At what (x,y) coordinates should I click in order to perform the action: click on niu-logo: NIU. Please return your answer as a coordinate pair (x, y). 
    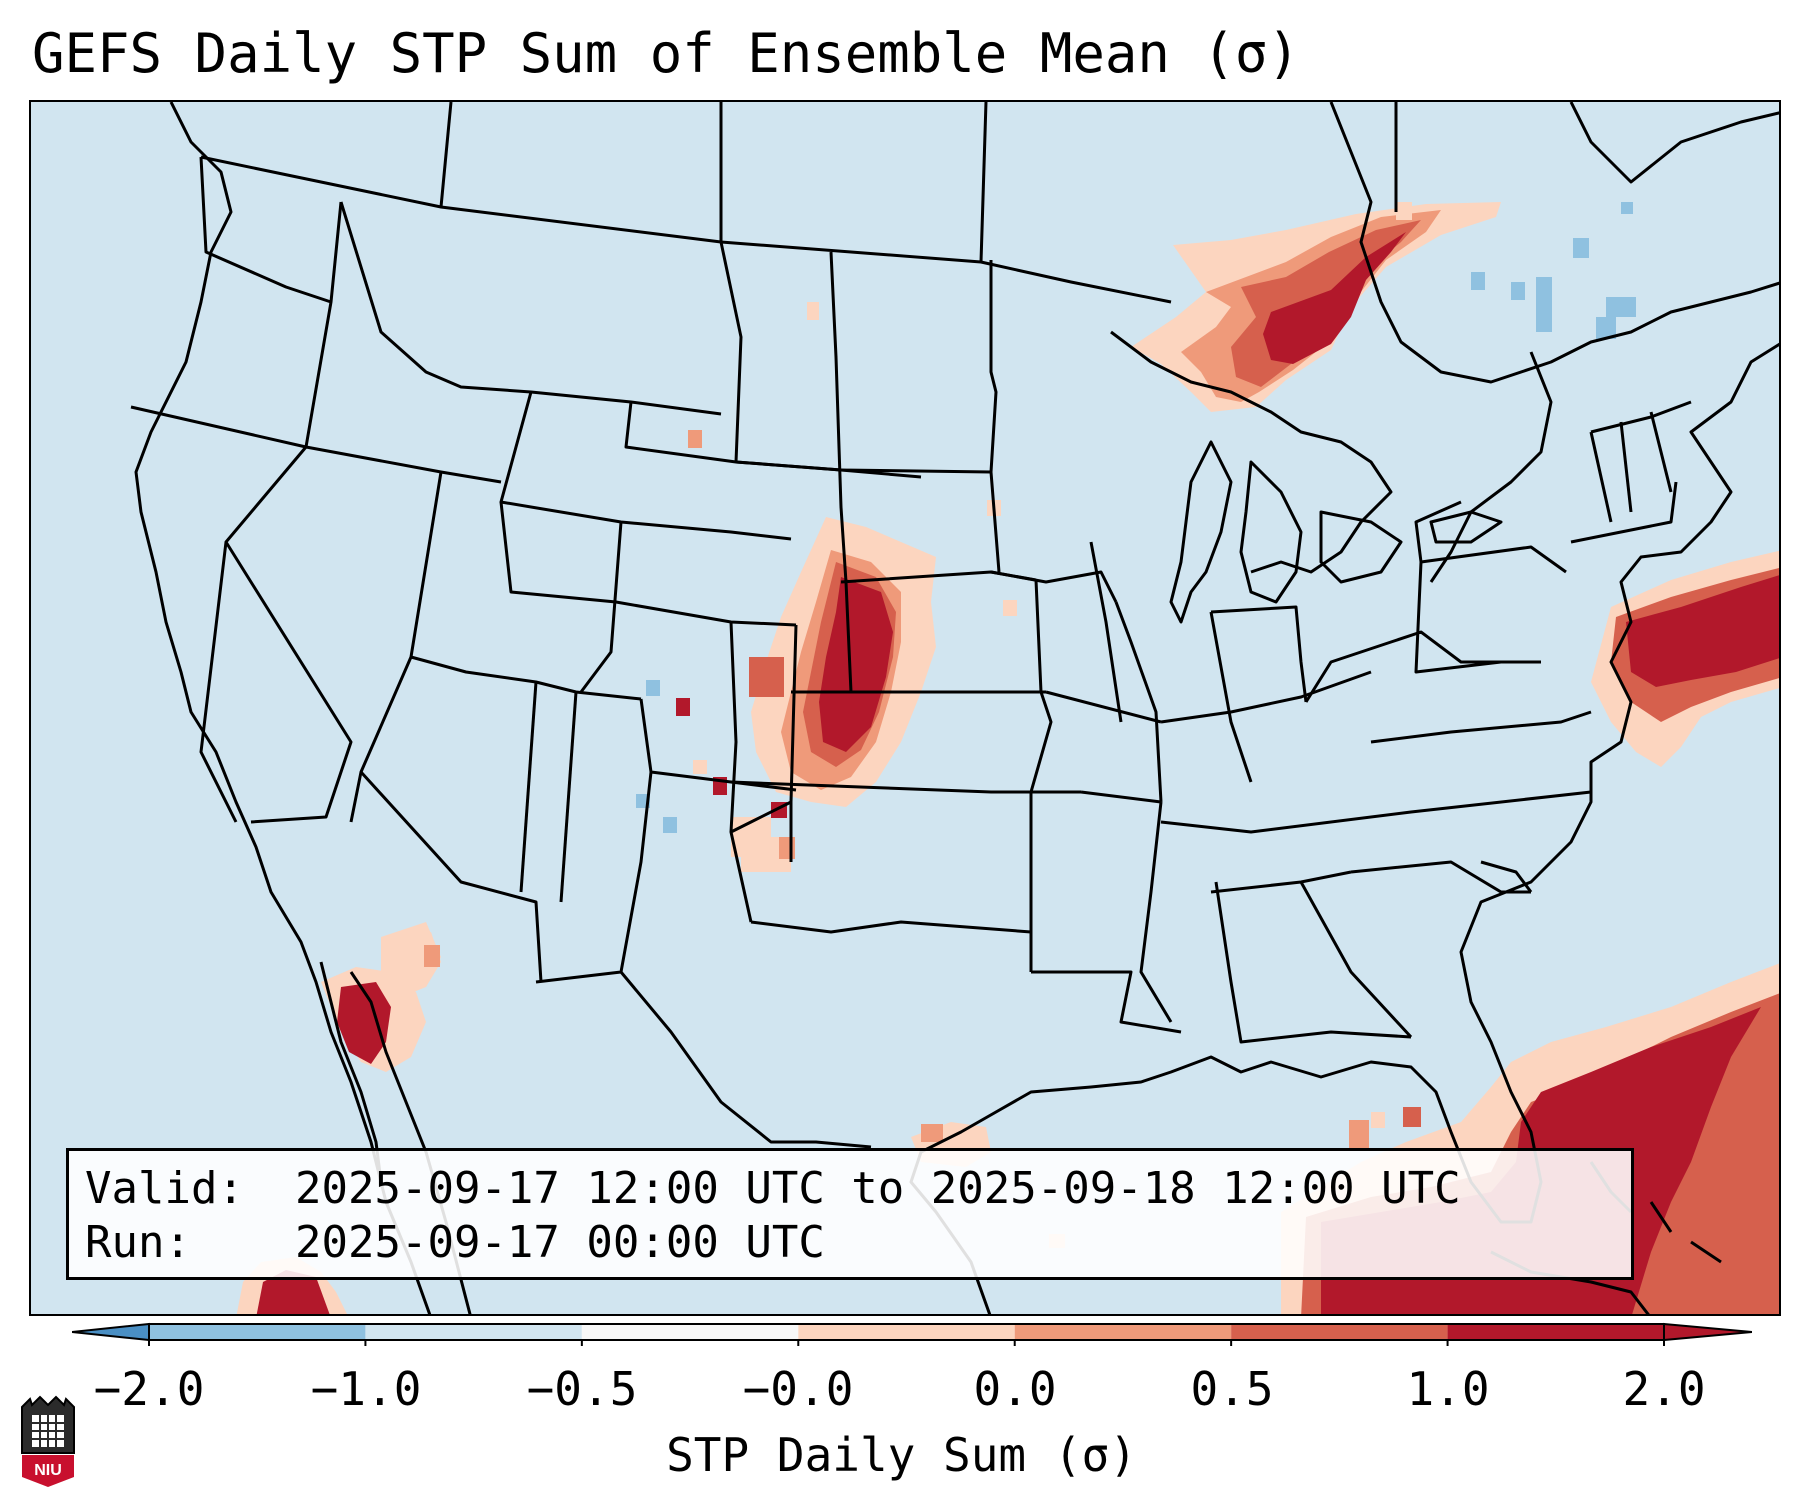
    Looking at the image, I should click on (48, 1441).